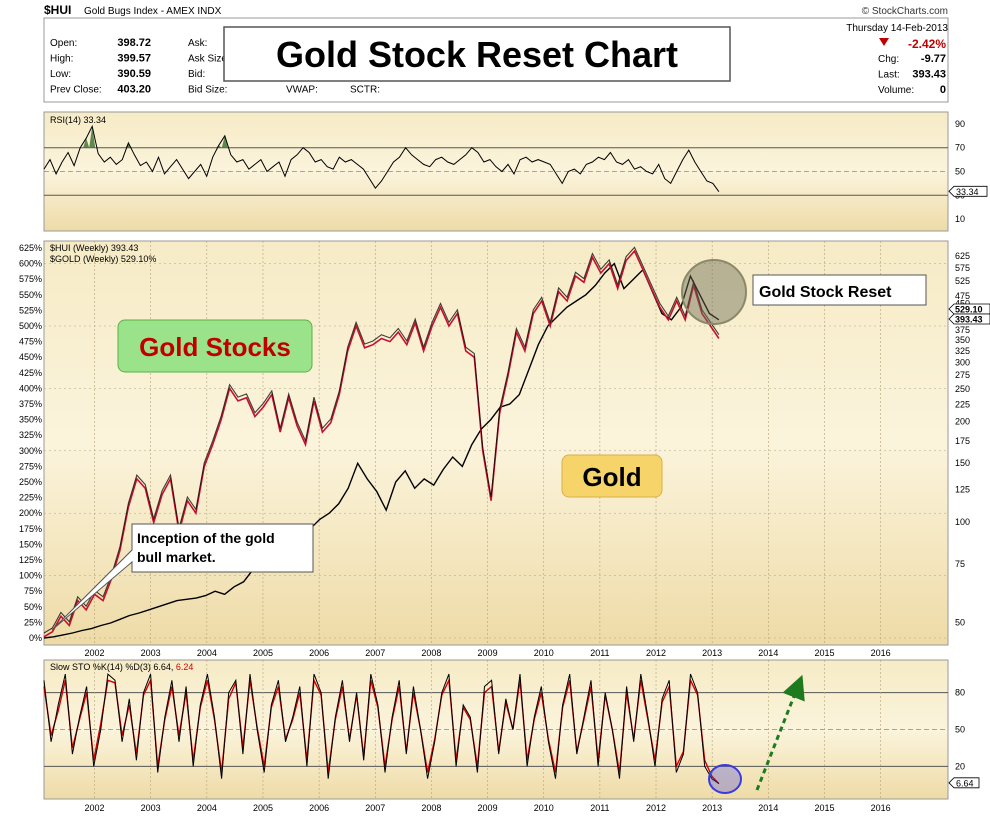  What do you see at coordinates (960, 693) in the screenshot?
I see `sto-tick-label: 80` at bounding box center [960, 693].